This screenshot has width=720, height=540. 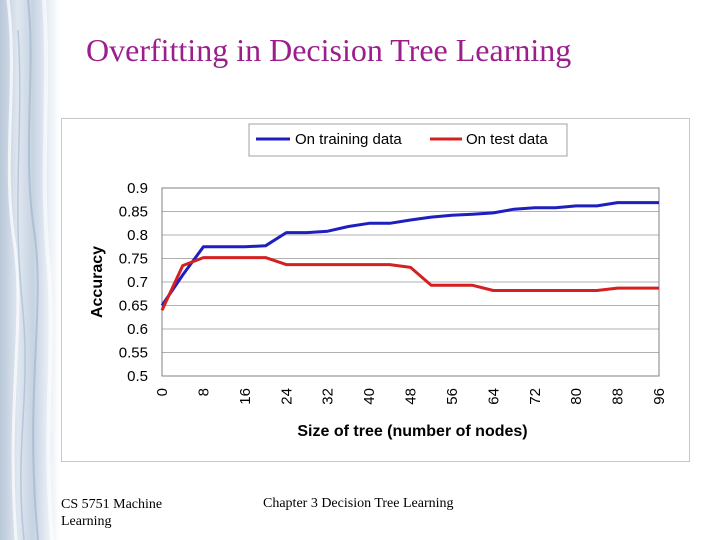 I want to click on x-tick-label: 72, so click(x=535, y=396).